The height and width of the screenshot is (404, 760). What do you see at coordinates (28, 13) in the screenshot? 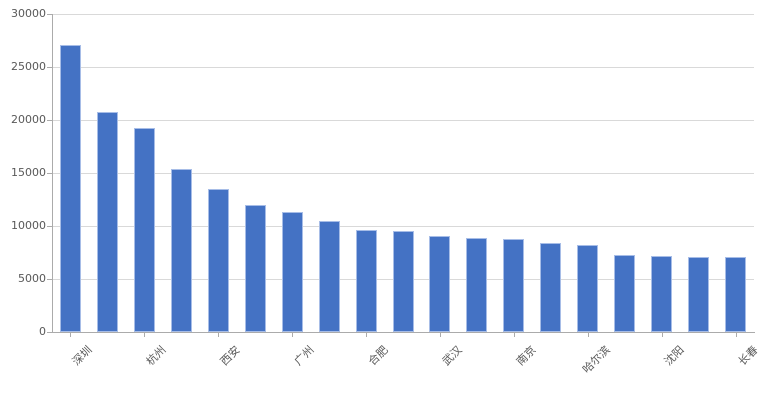
I see `y-axis-tick-label: 30000` at bounding box center [28, 13].